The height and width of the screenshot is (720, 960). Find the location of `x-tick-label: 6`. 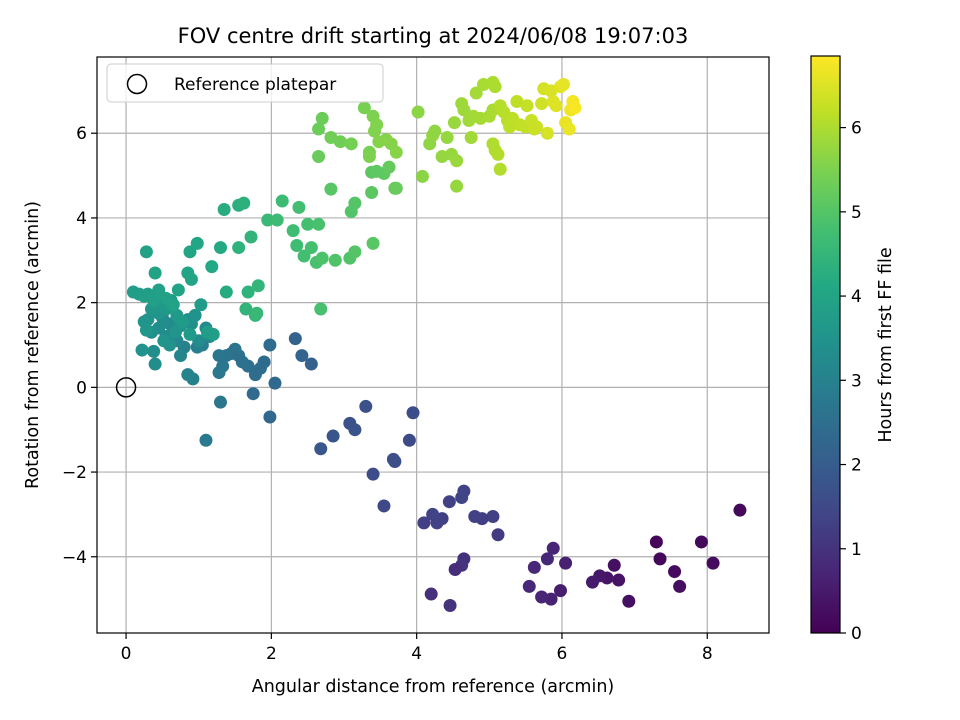

x-tick-label: 6 is located at coordinates (562, 654).